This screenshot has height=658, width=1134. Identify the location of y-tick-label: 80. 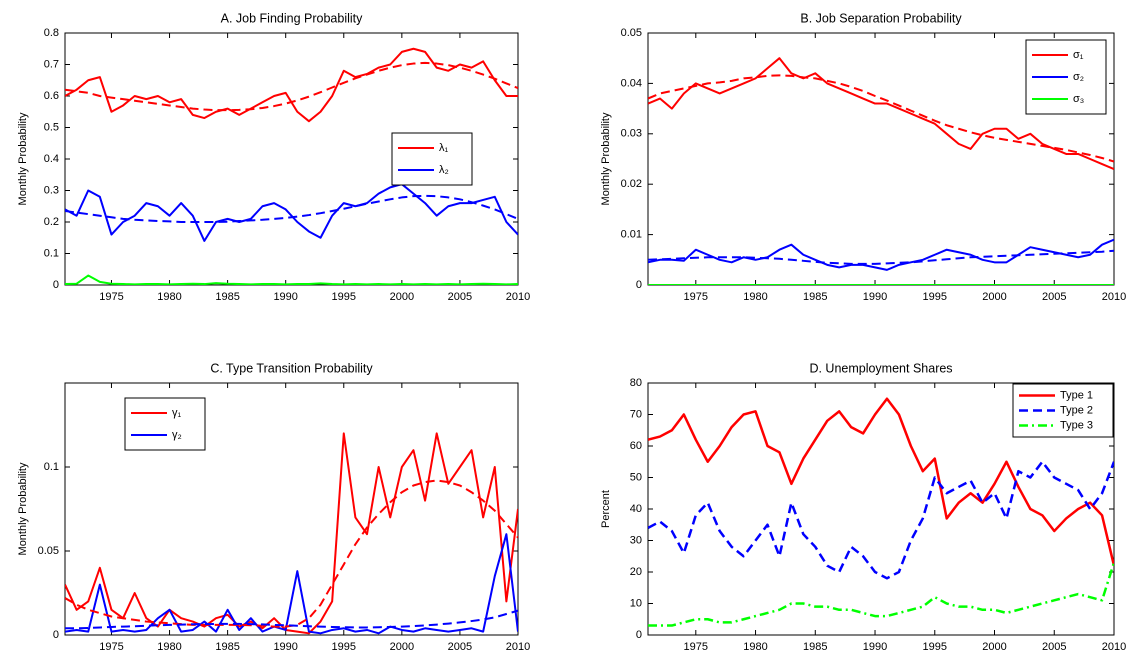
(636, 383).